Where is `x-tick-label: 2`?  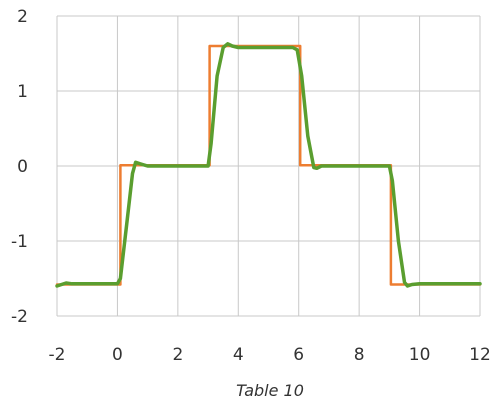 x-tick-label: 2 is located at coordinates (177, 355).